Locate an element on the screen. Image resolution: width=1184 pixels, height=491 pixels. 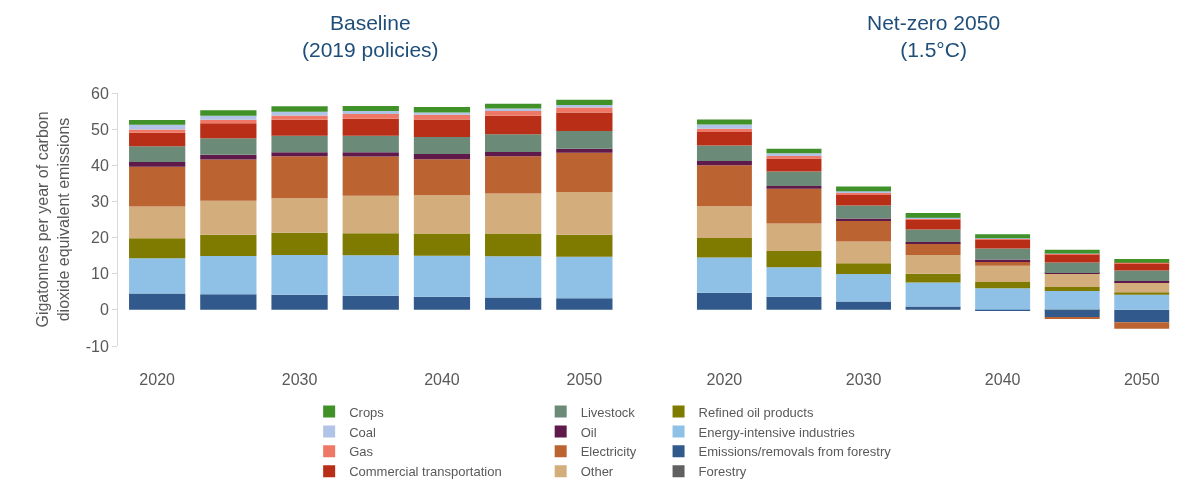
legend-label: Gas is located at coordinates (361, 452).